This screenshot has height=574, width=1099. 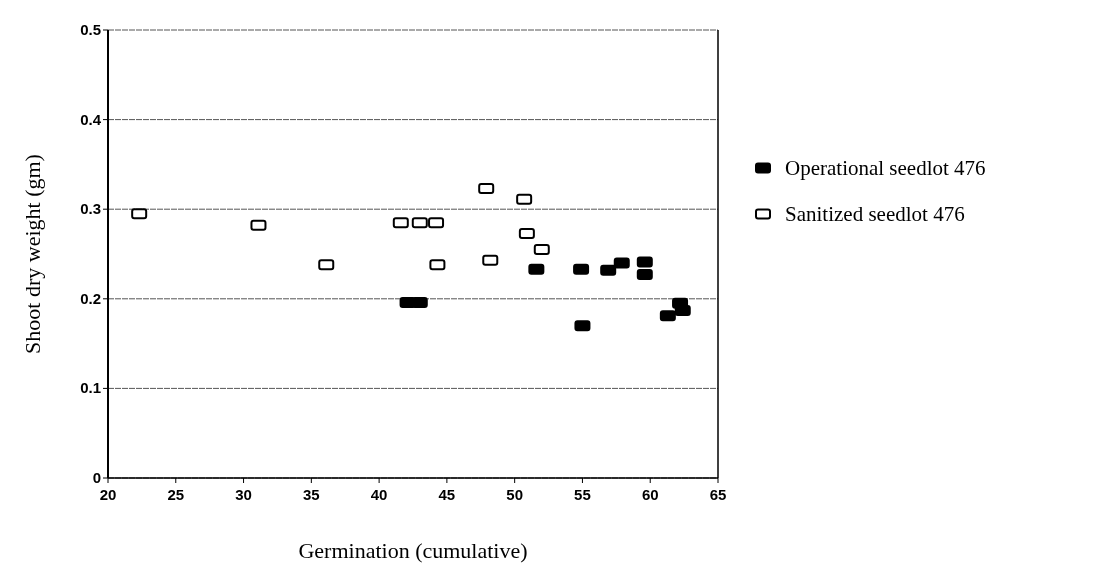 I want to click on legend-label: Operational seedlot 476, so click(x=885, y=168).